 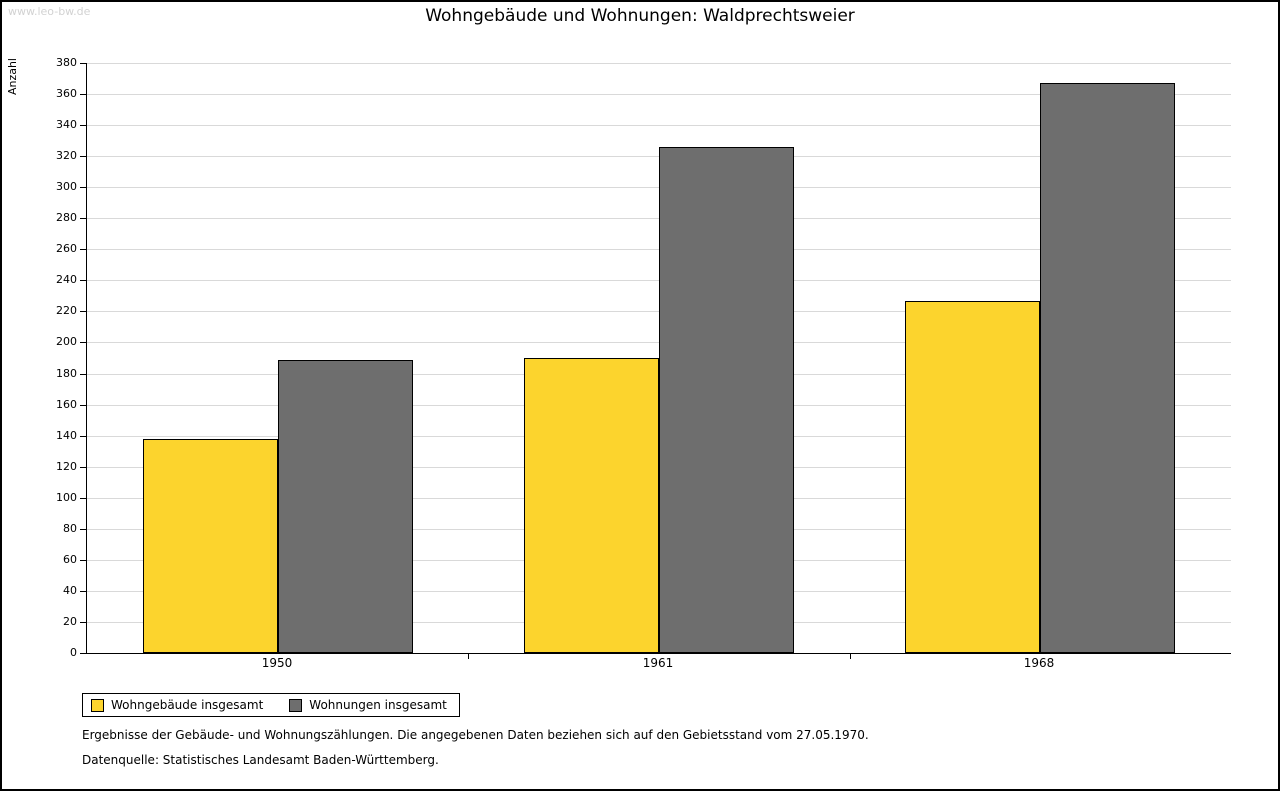 I want to click on bar-series1-1961, so click(x=591, y=505).